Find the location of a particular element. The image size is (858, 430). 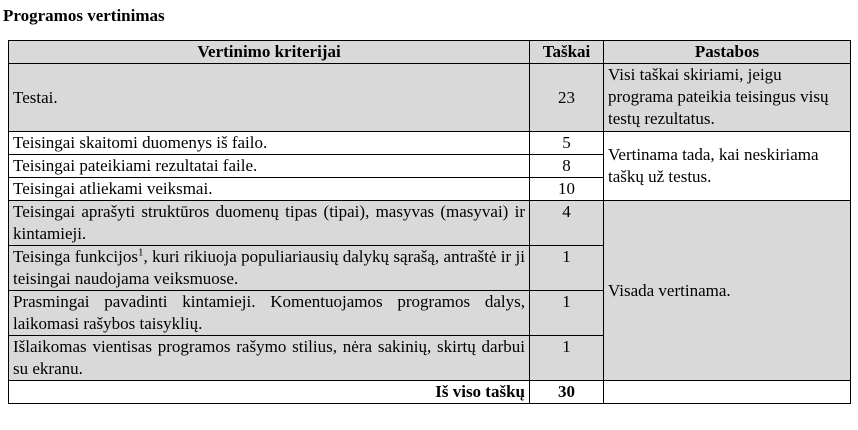

header-notes: Pastabos is located at coordinates (727, 52).